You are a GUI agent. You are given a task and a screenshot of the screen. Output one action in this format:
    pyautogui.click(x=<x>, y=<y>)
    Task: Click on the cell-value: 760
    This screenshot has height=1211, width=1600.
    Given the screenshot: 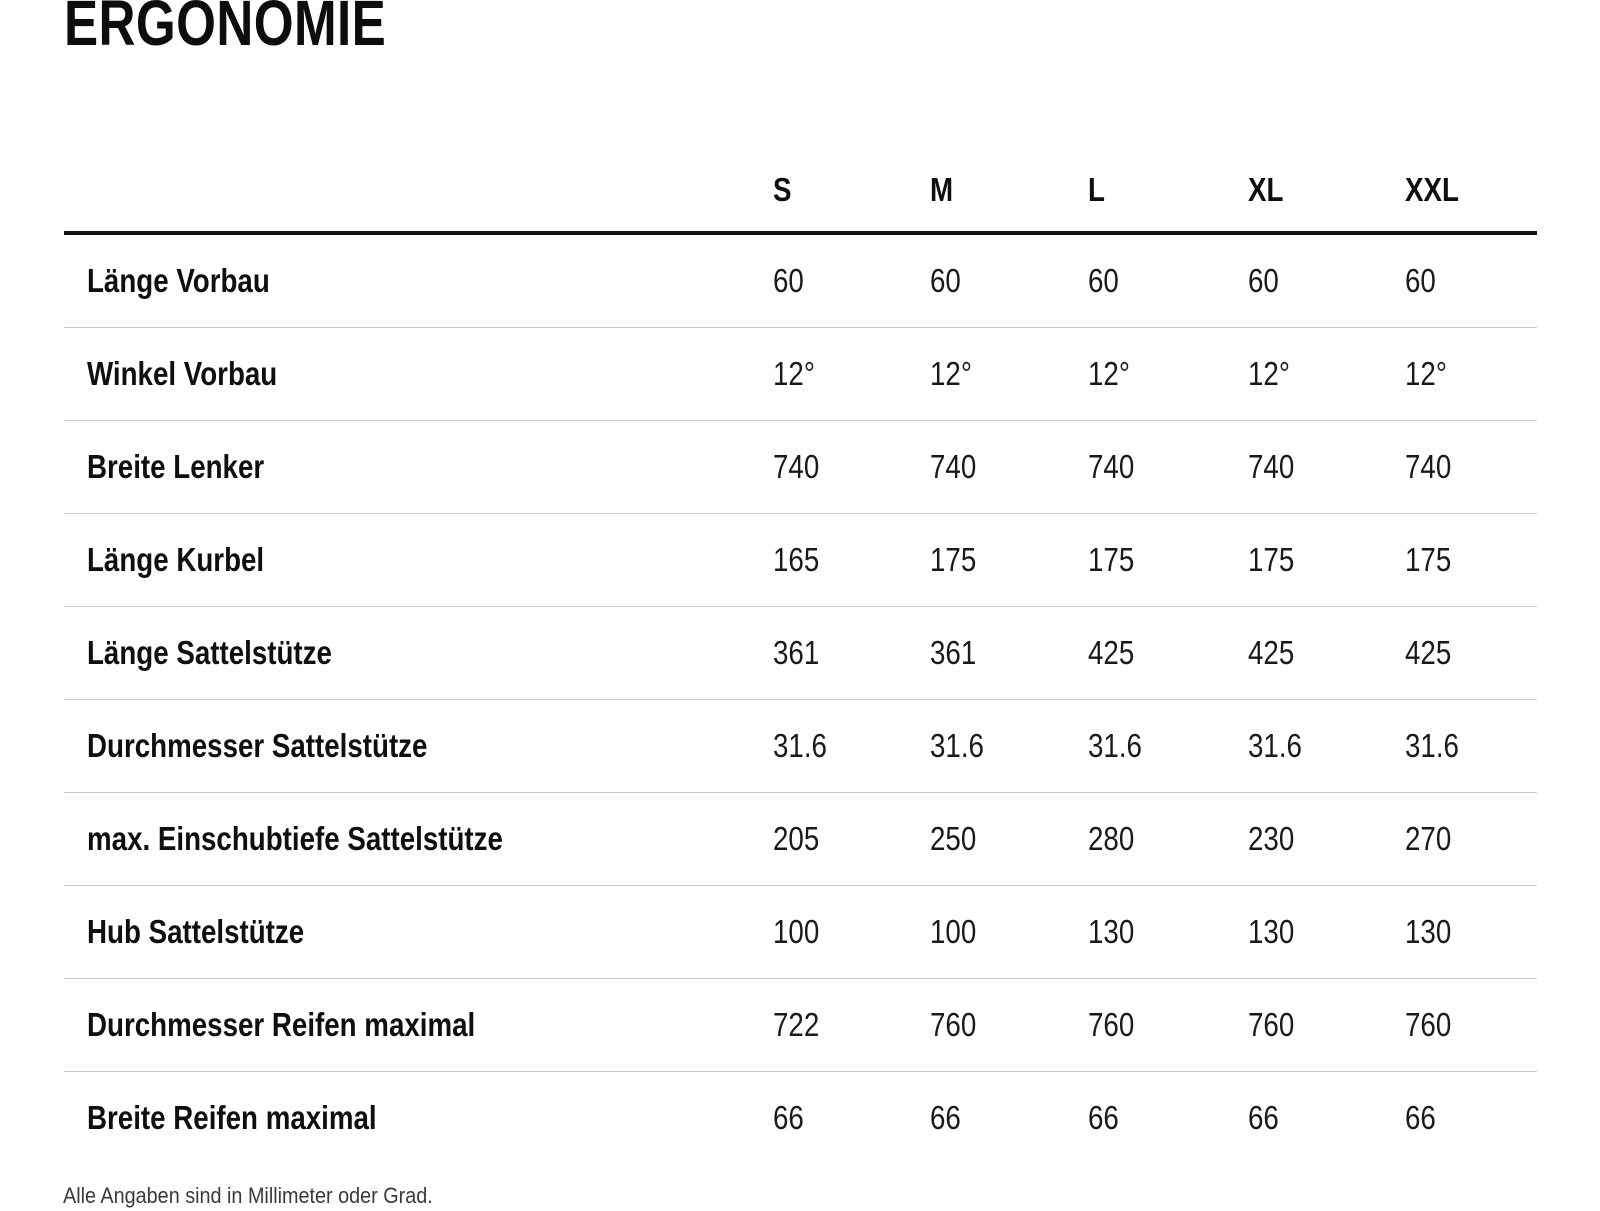 What is the action you would take?
    pyautogui.click(x=1471, y=1025)
    